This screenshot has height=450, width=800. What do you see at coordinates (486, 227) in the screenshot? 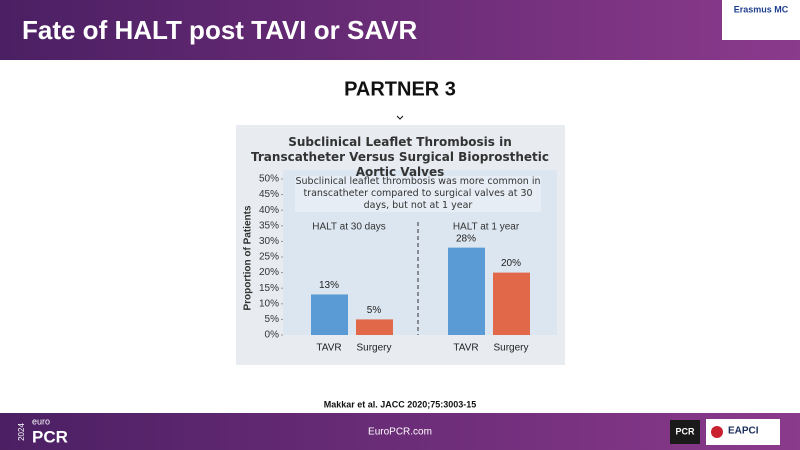
I see `group-label: HALT at 1 year` at bounding box center [486, 227].